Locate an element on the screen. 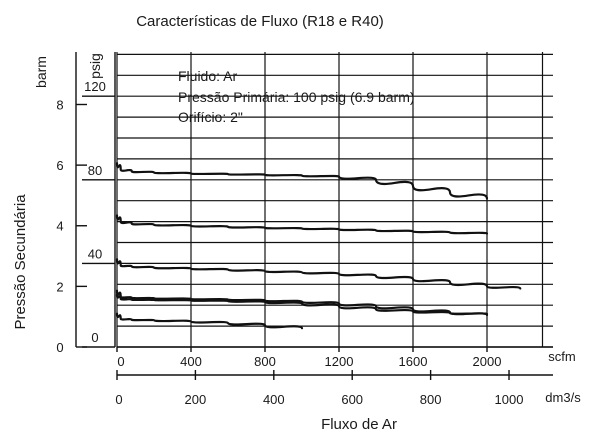 Image resolution: width=589 pixels, height=435 pixels. x-tick-label-scfm: 1200 is located at coordinates (339, 361).